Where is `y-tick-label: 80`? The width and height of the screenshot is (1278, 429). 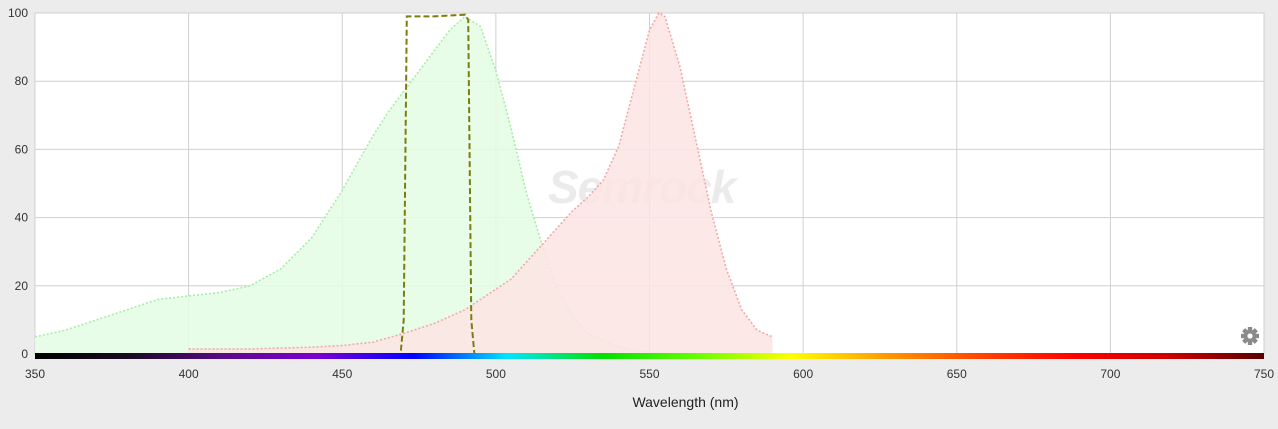
y-tick-label: 80 is located at coordinates (22, 81).